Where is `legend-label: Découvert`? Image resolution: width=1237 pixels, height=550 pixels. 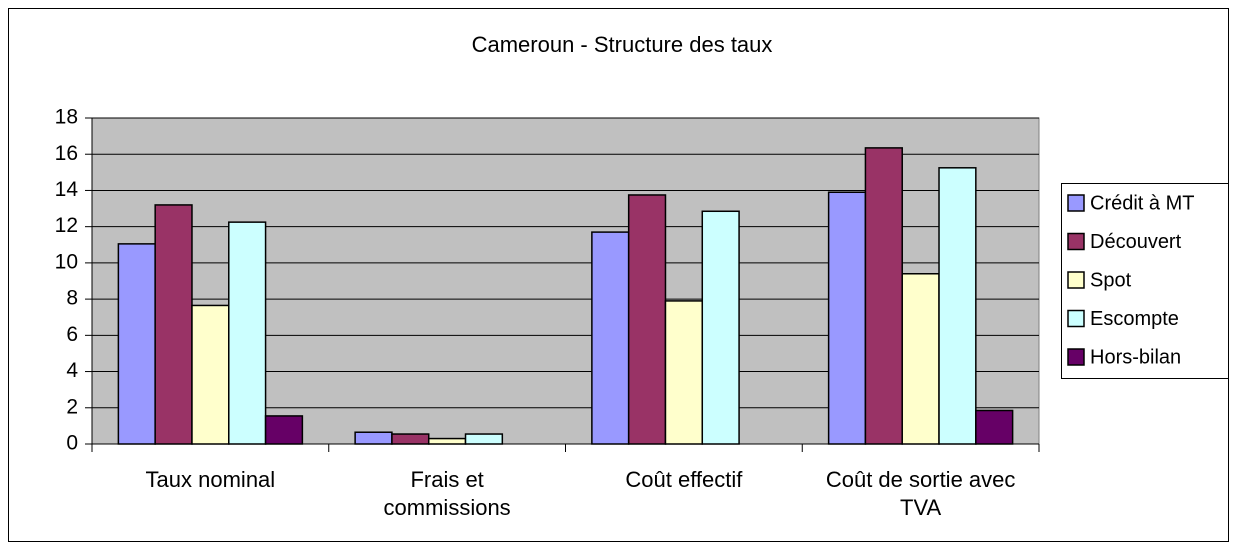
legend-label: Découvert is located at coordinates (1136, 242).